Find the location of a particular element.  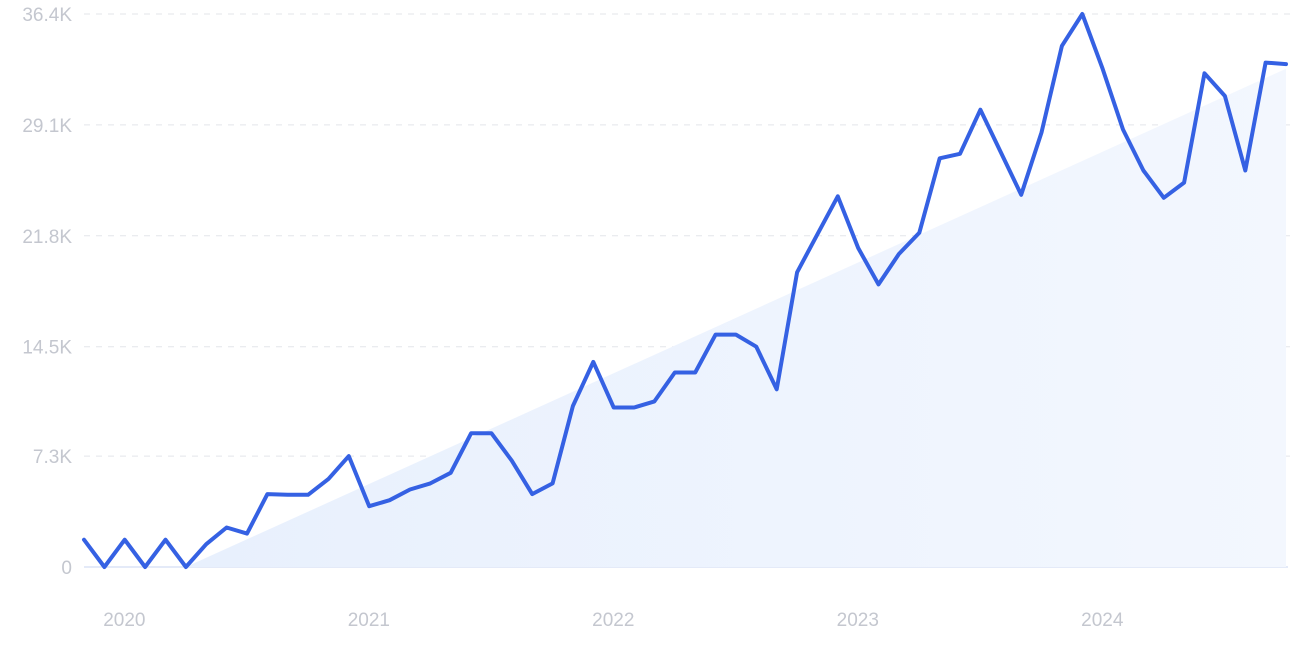

x-tick-label: 2022 is located at coordinates (613, 620).